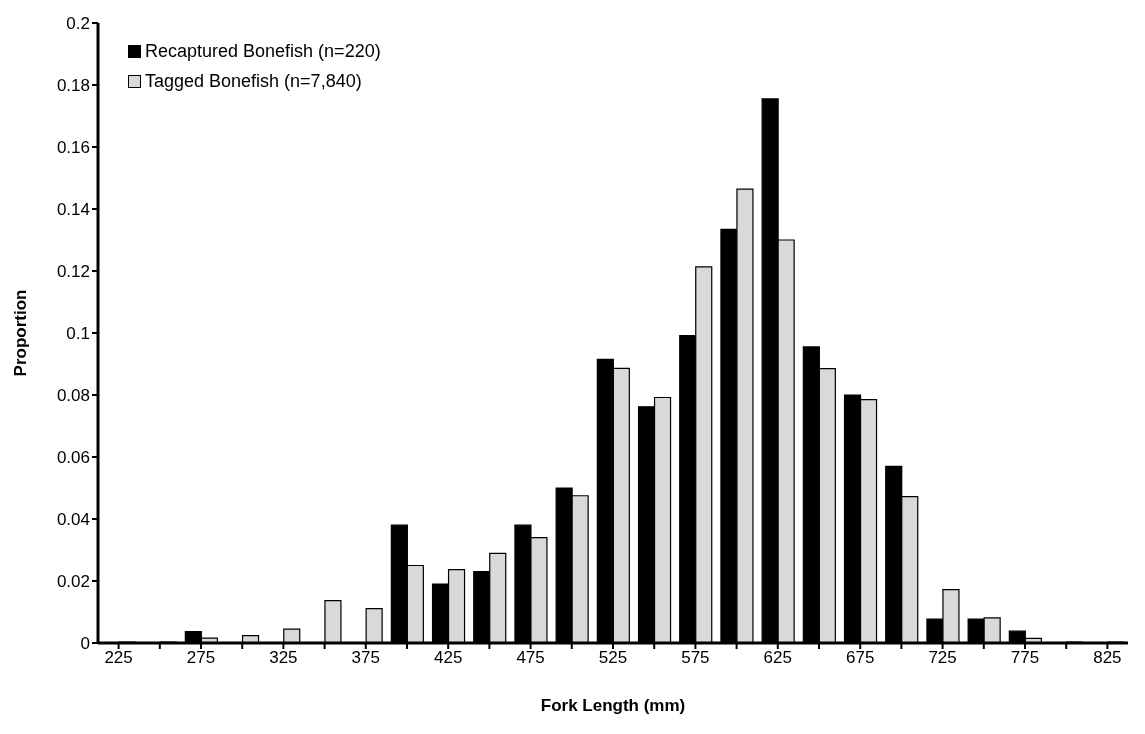 This screenshot has width=1145, height=734. Describe the element at coordinates (201, 658) in the screenshot. I see `x-tick-label: 275` at that location.